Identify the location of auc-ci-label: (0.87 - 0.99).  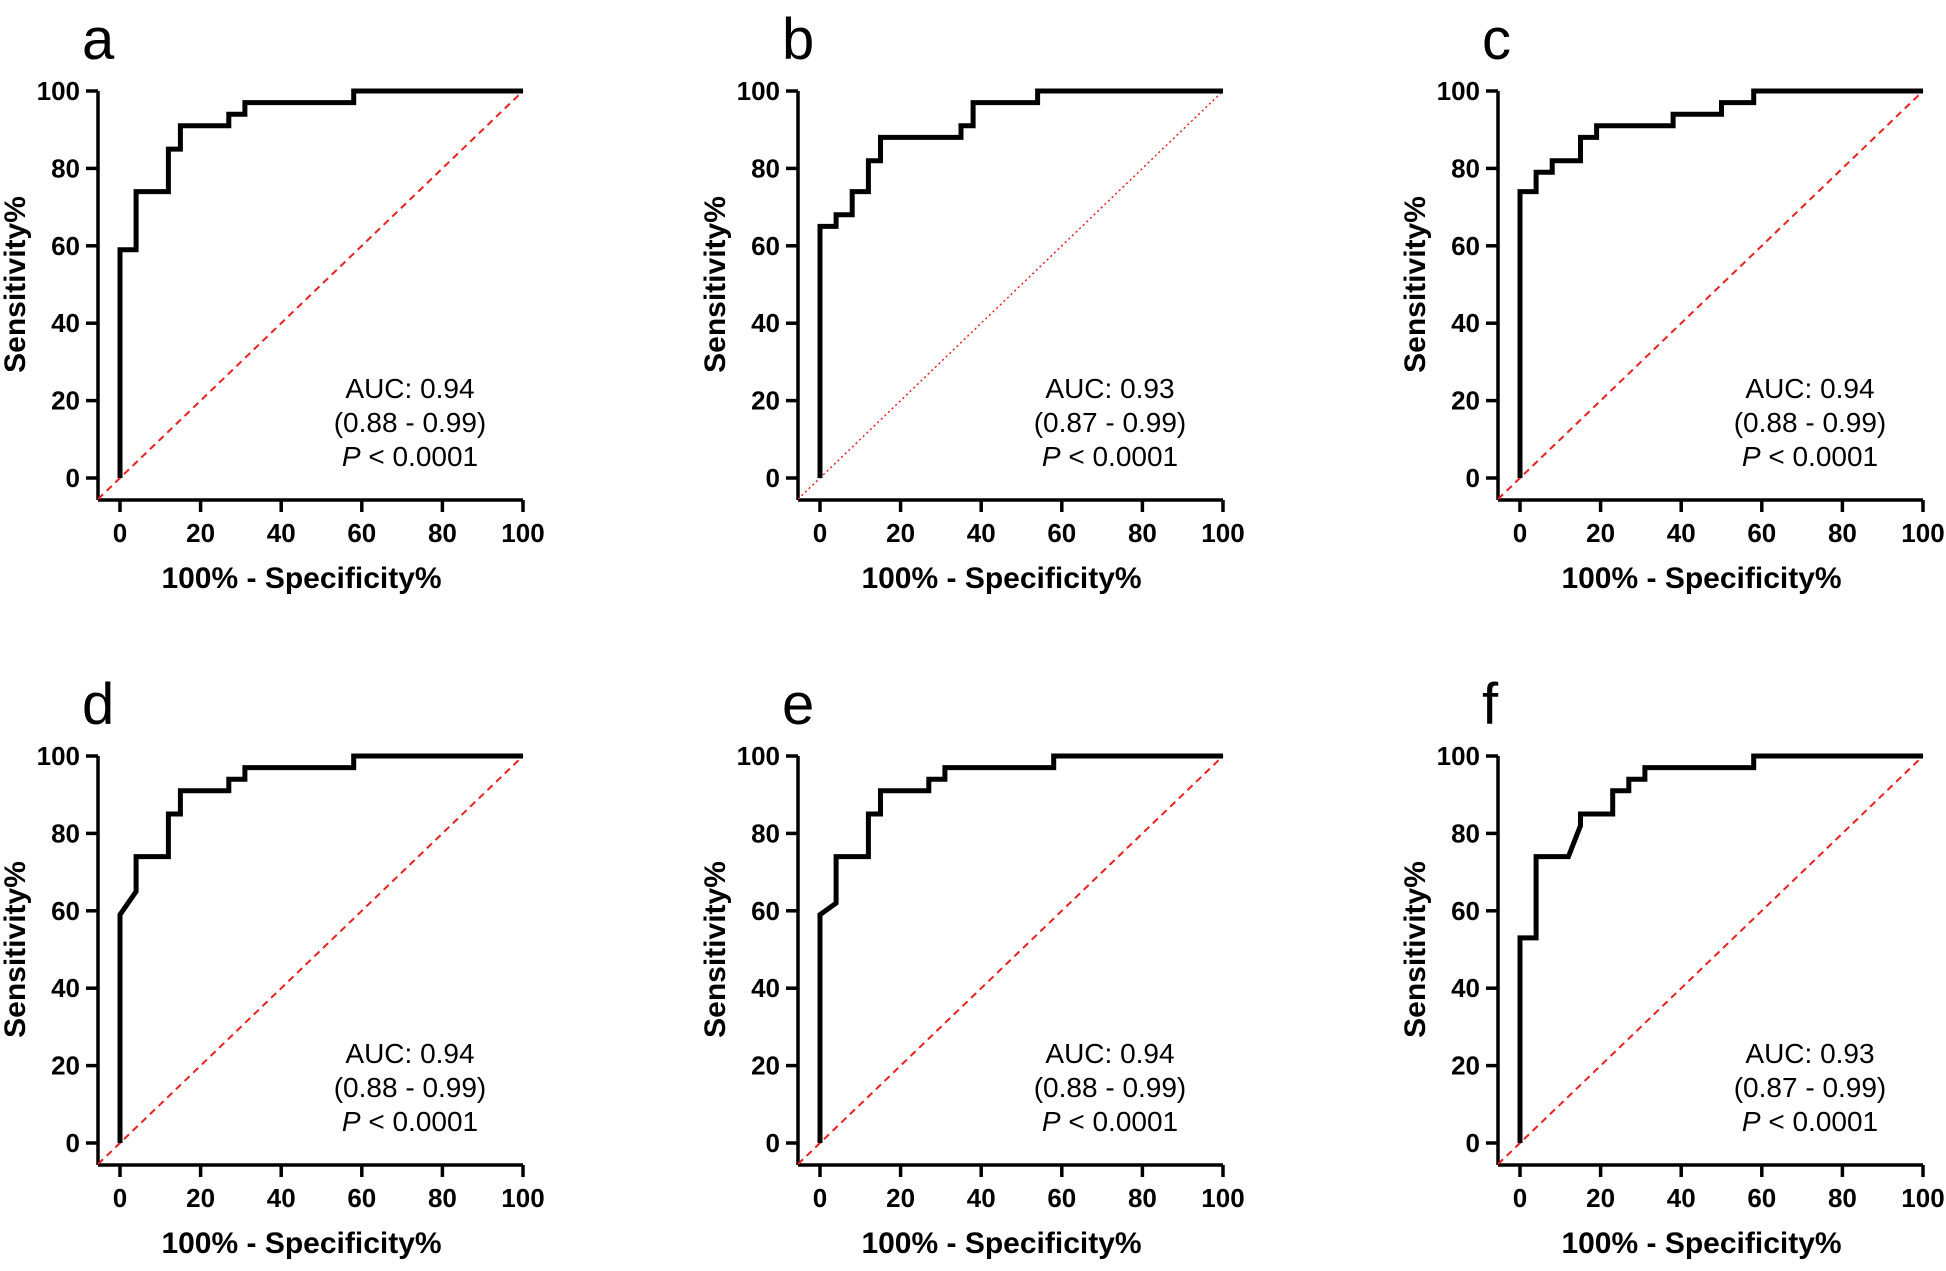
(1810, 1087).